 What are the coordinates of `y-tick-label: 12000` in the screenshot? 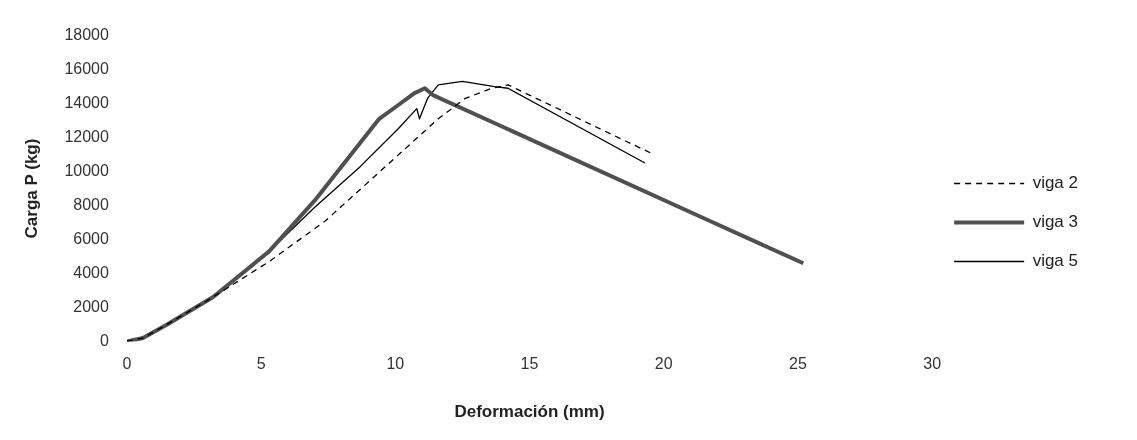 It's located at (86, 136).